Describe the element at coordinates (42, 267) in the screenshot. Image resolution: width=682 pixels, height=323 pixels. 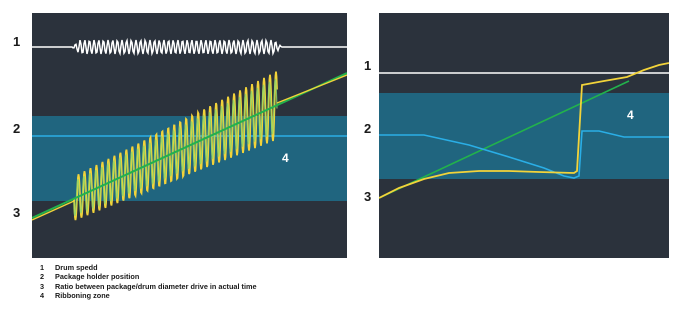
I see `legend-number: 1` at that location.